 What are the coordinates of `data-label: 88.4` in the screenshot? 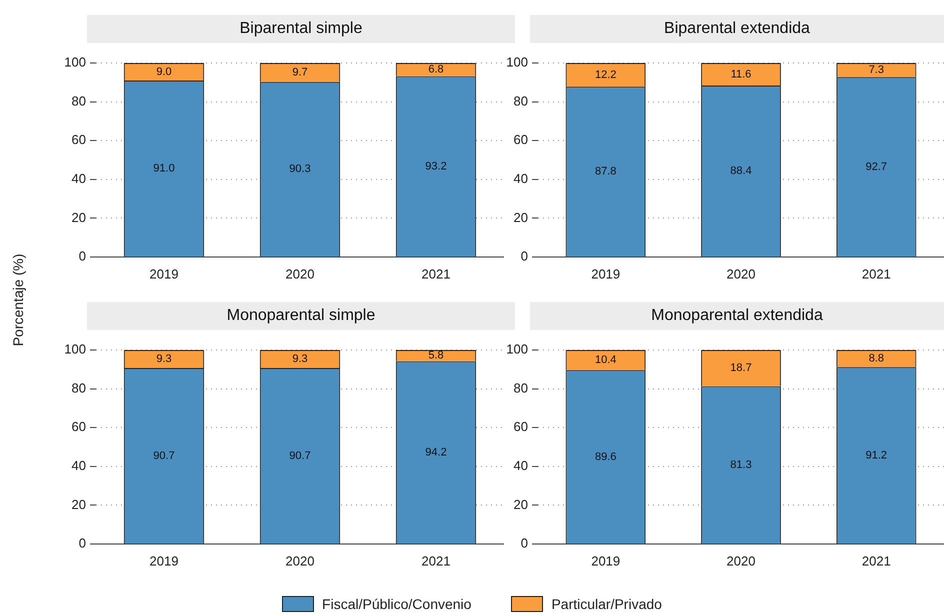 It's located at (741, 171).